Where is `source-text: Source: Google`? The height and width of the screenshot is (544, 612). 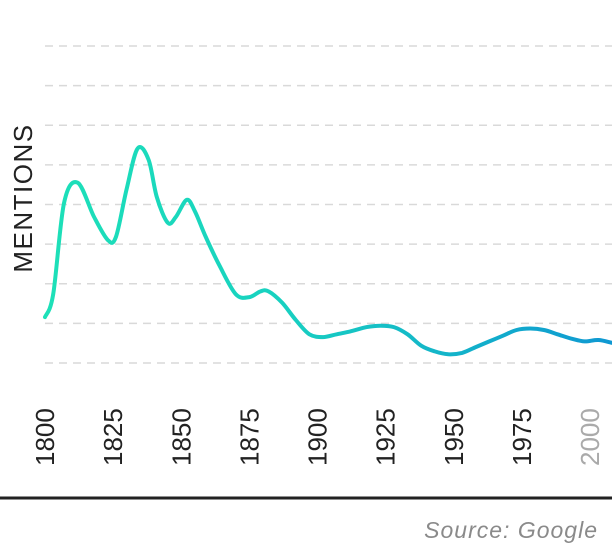 source-text: Source: Google is located at coordinates (511, 530).